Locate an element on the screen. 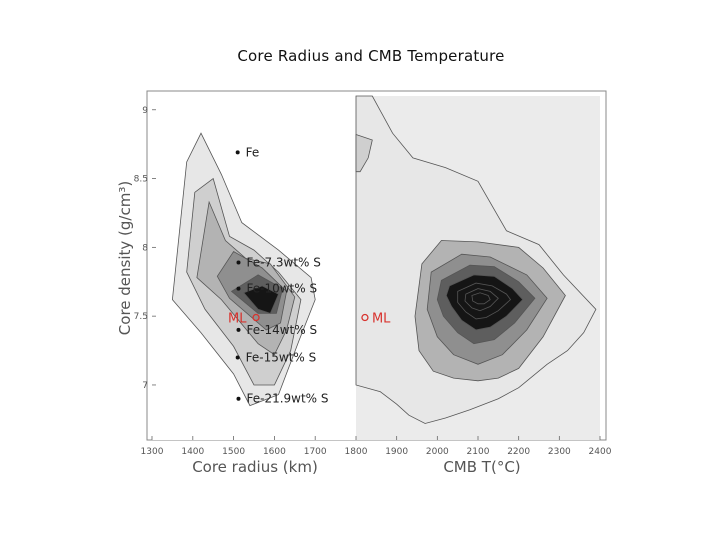 The image size is (720, 540). ml-point-right: ML is located at coordinates (376, 319).